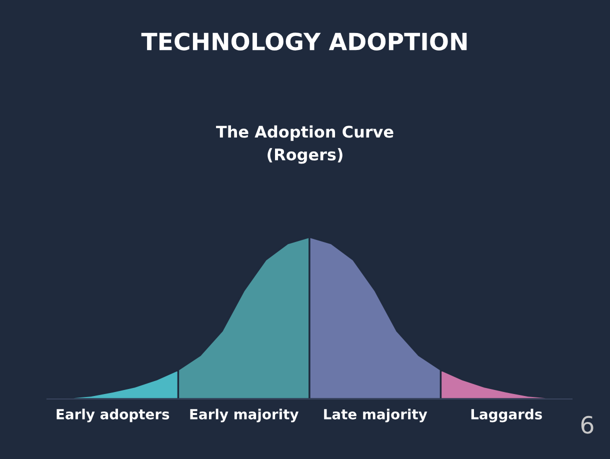 The height and width of the screenshot is (459, 610). Describe the element at coordinates (305, 144) in the screenshot. I see `chart-subtitle: The Adoption Curve (Rogers)` at that location.